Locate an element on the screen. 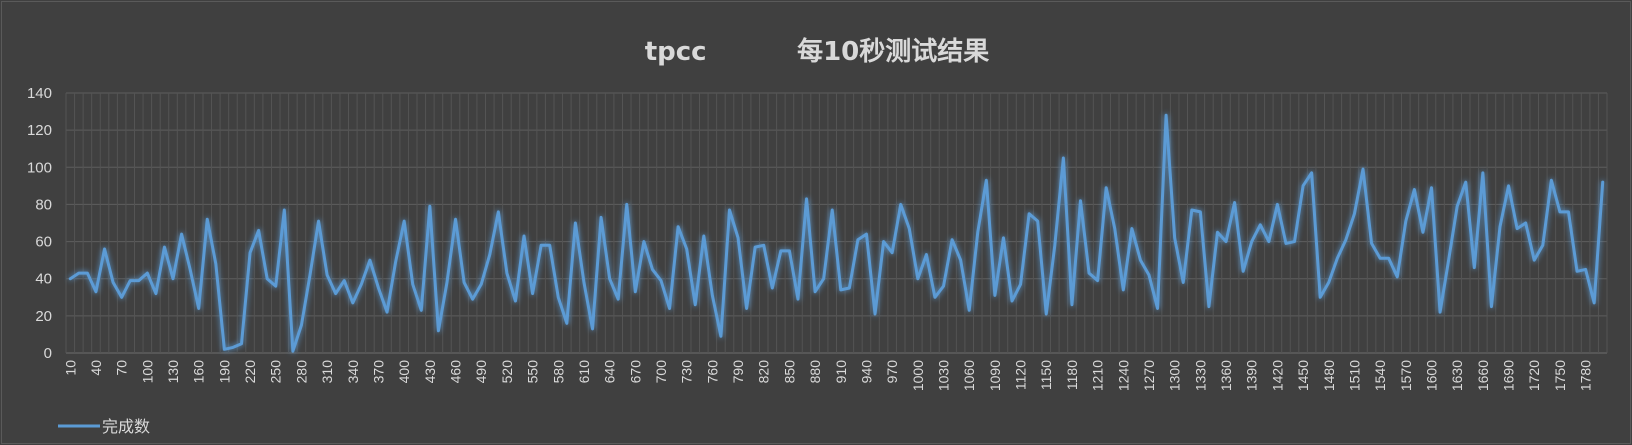  x-tick-label: 370 is located at coordinates (378, 372).